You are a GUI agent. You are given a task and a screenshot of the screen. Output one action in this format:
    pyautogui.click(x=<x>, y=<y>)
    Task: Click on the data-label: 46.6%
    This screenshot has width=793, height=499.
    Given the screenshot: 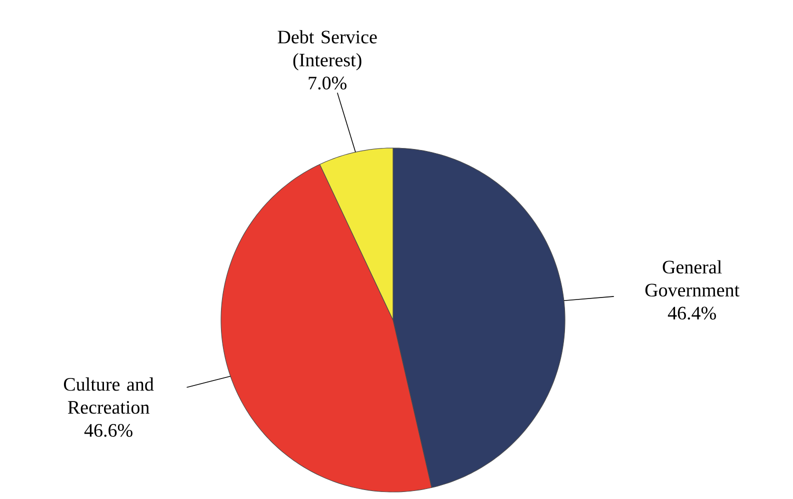 What is the action you would take?
    pyautogui.click(x=108, y=430)
    